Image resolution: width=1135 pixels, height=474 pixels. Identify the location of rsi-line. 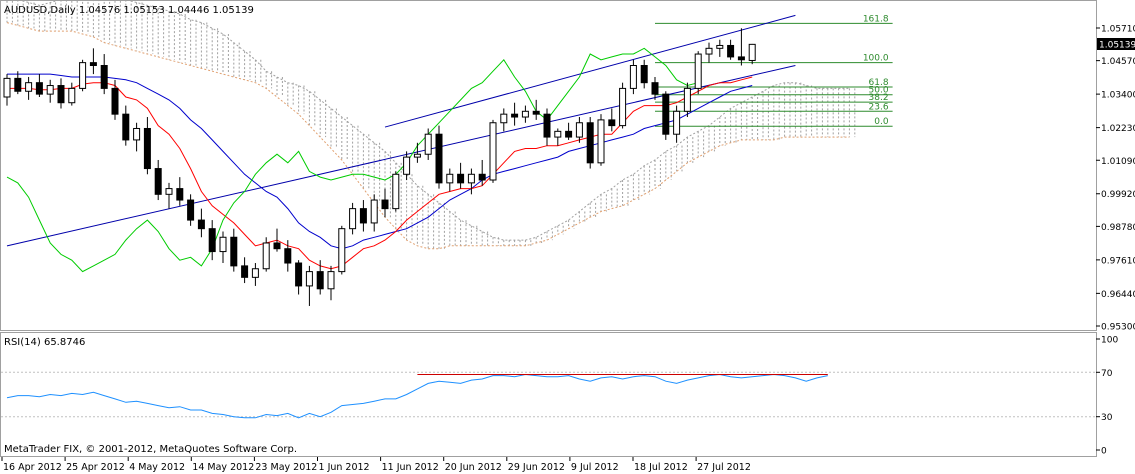
(417, 396).